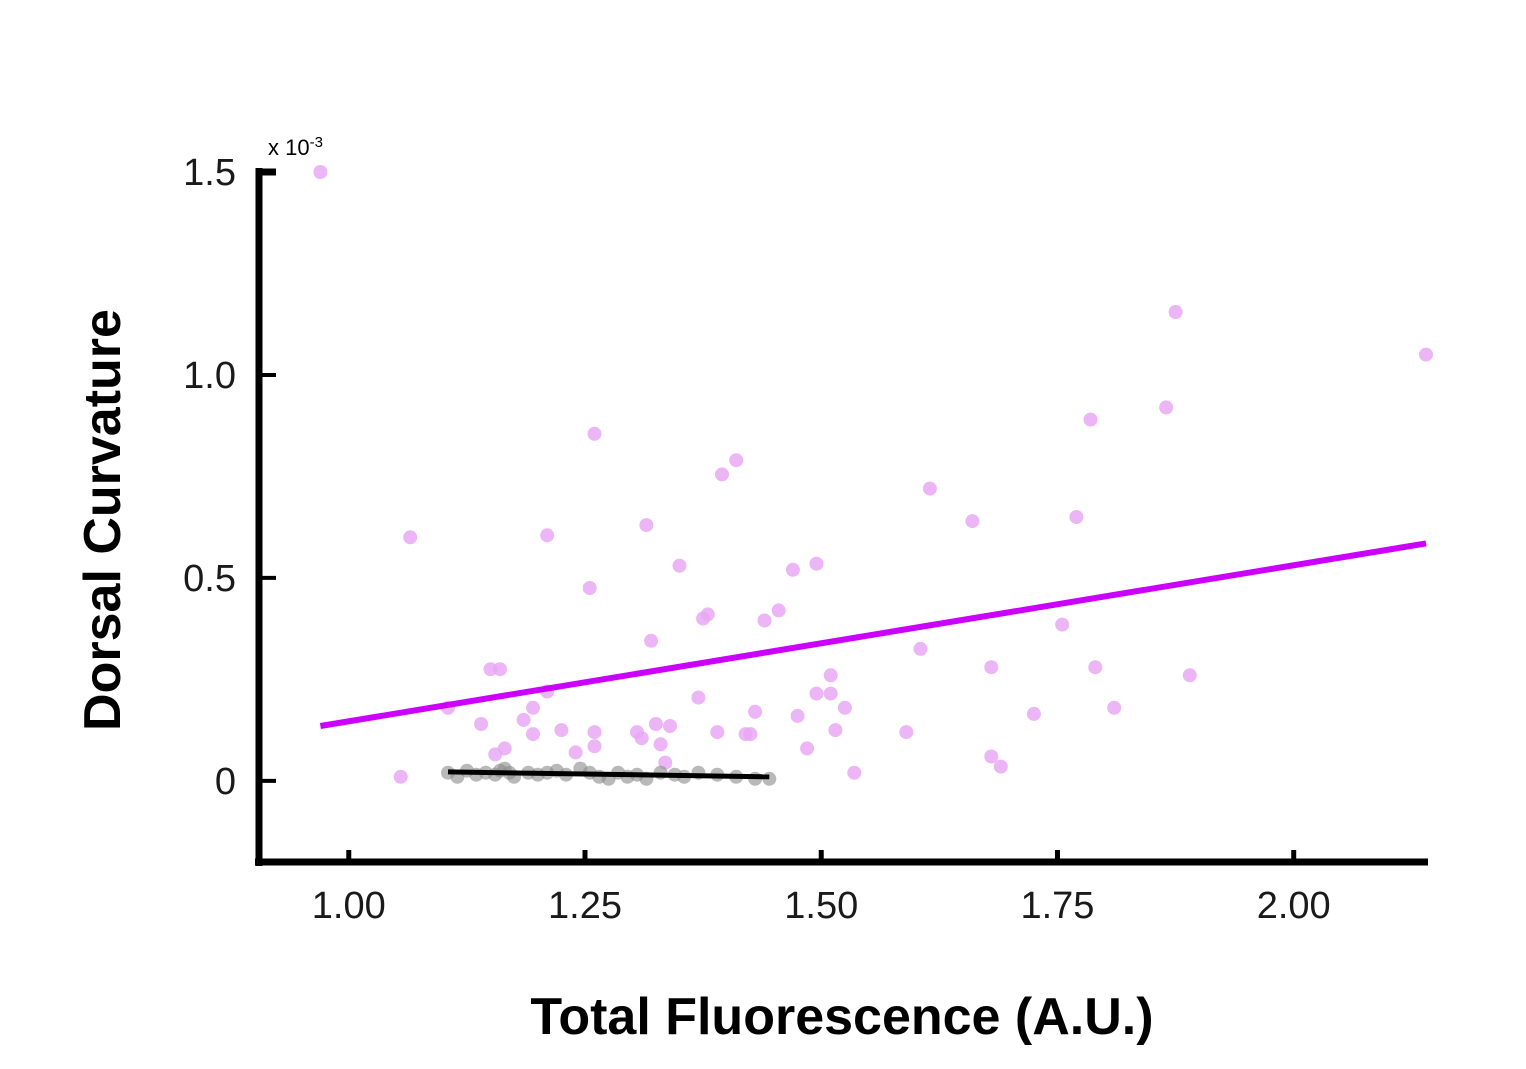 This screenshot has width=1526, height=1069. I want to click on x-tick-label: 1.50, so click(821, 906).